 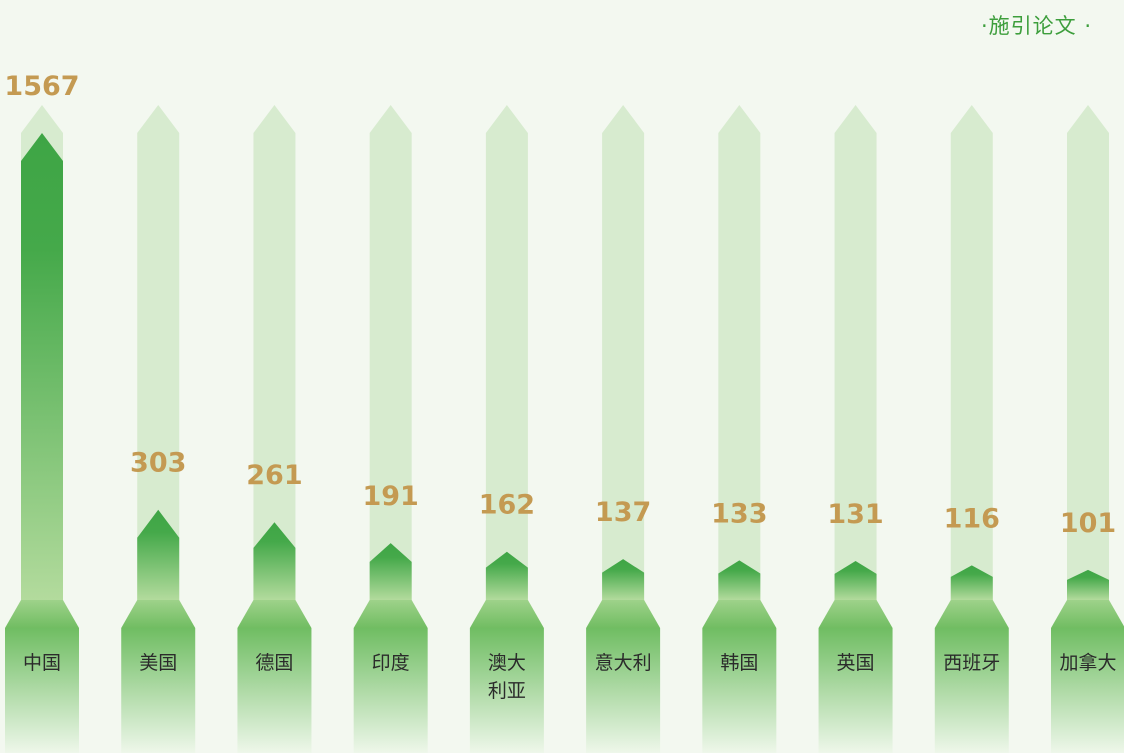 I want to click on category-label: 韩国, so click(x=739, y=663).